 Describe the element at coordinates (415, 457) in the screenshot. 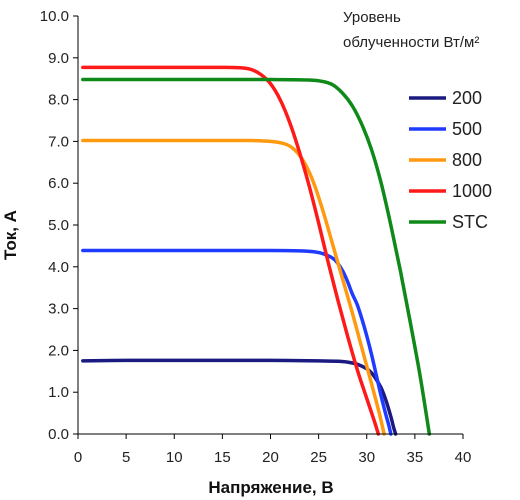

I see `x-tick-label: 35` at that location.